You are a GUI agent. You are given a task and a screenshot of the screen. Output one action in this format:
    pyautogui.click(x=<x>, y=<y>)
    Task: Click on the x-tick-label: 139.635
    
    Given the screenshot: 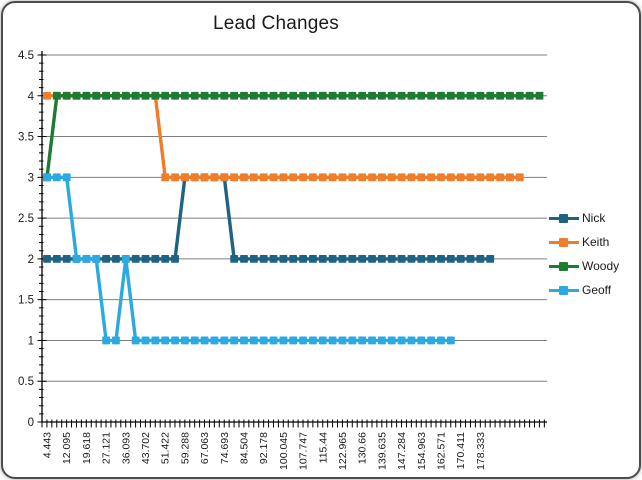 What is the action you would take?
    pyautogui.click(x=382, y=451)
    